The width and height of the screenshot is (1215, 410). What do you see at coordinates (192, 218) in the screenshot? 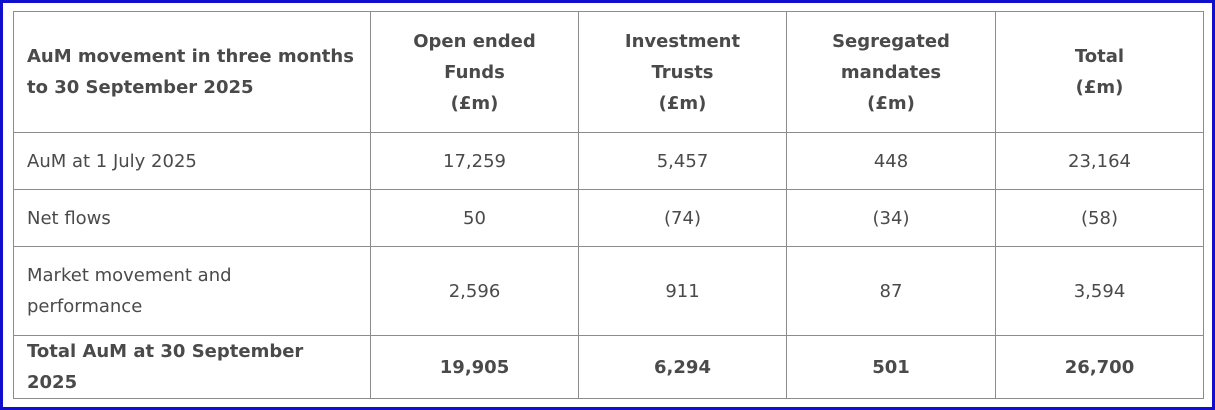
I see `row-label: Net flows` at bounding box center [192, 218].